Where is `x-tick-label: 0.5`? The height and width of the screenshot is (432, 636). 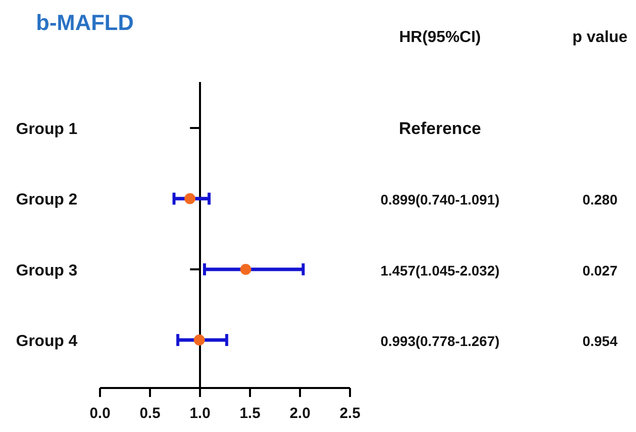
x-tick-label: 0.5 is located at coordinates (150, 413).